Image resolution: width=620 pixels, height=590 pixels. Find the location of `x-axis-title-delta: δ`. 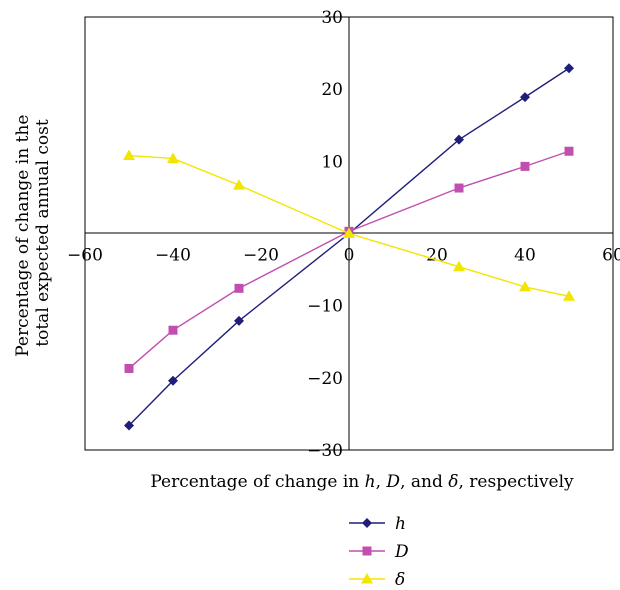

x-axis-title-delta: δ is located at coordinates (453, 482).